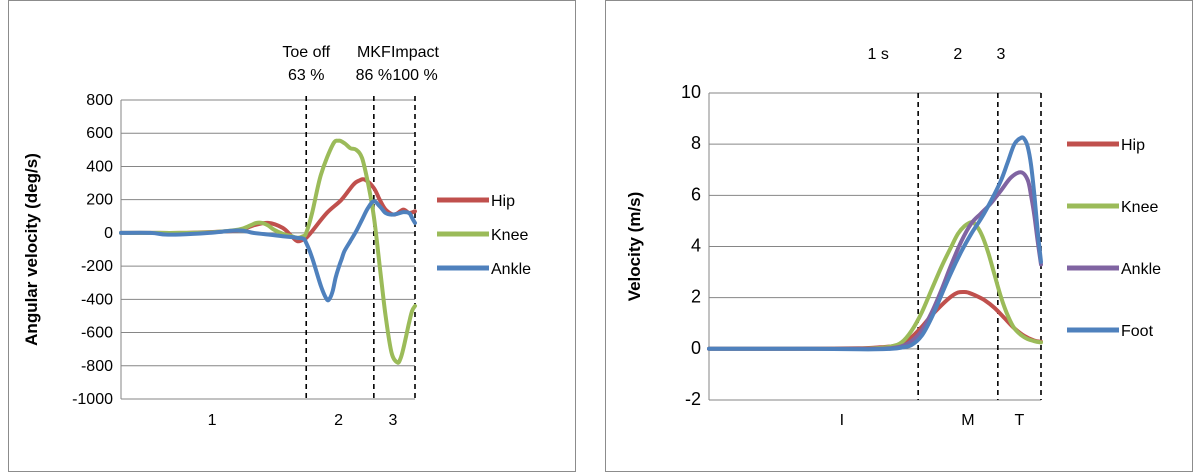  Describe the element at coordinates (696, 246) in the screenshot. I see `c1-y-tick-label: 4` at that location.